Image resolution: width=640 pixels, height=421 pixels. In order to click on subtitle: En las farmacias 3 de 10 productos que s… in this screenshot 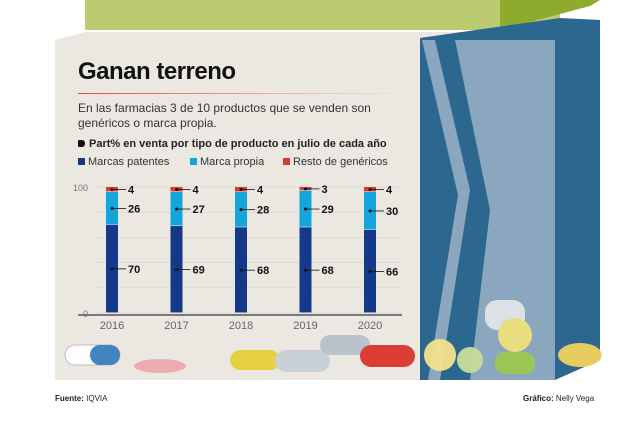, I will do `click(224, 115)`.